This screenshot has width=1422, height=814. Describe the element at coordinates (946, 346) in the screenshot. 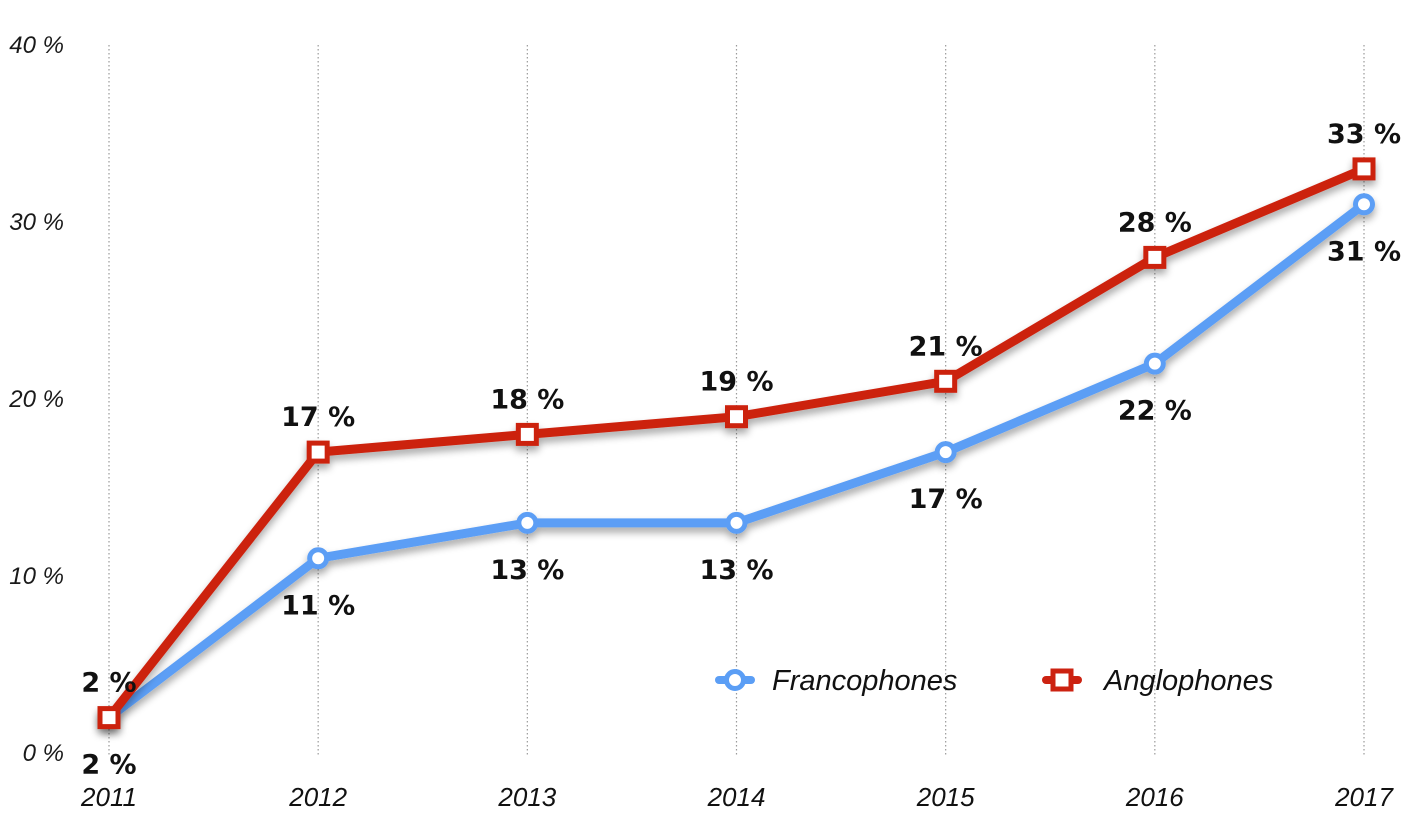

I see `data-label: 21 %` at that location.